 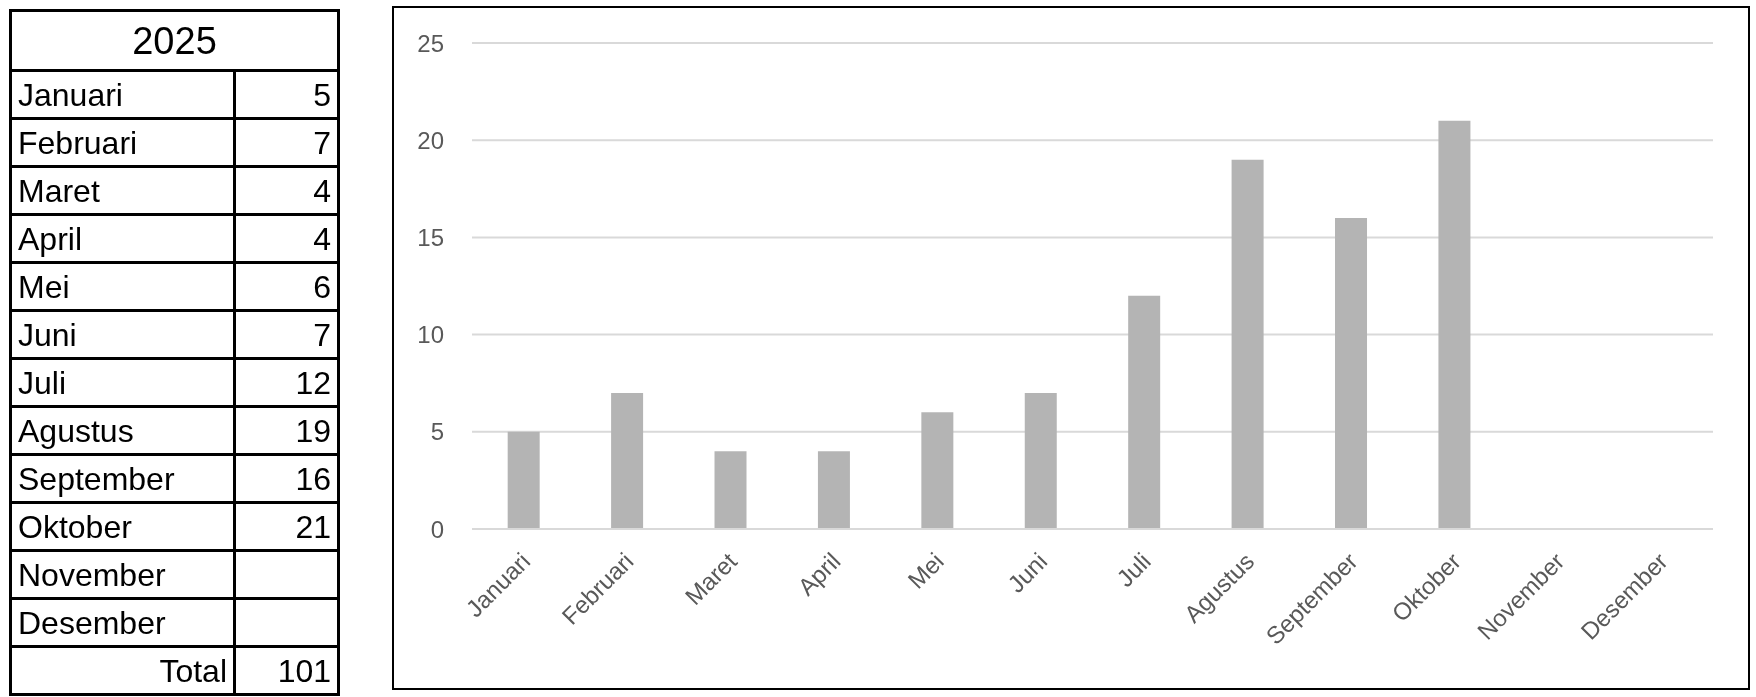 What do you see at coordinates (430, 335) in the screenshot?
I see `y-tick-label: 10` at bounding box center [430, 335].